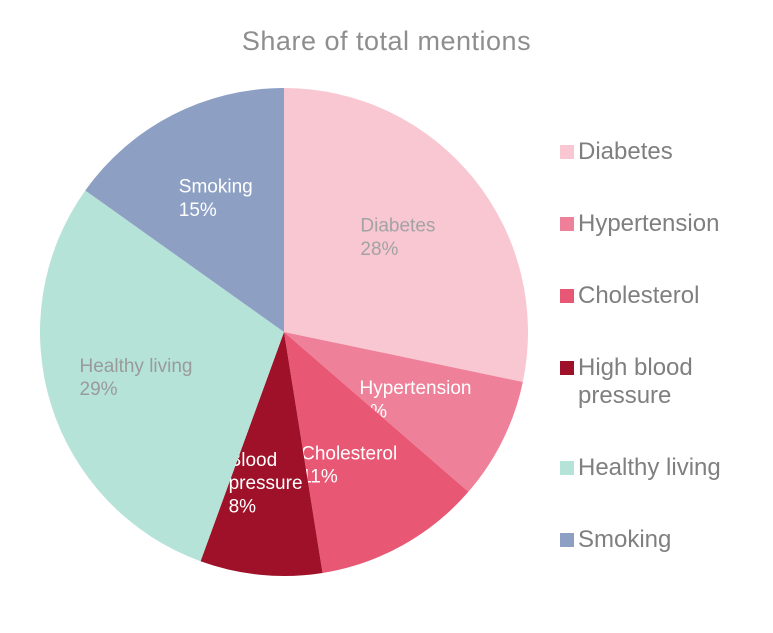 This screenshot has height=633, width=773. What do you see at coordinates (635, 381) in the screenshot?
I see `legend-label: High blood pressure` at bounding box center [635, 381].